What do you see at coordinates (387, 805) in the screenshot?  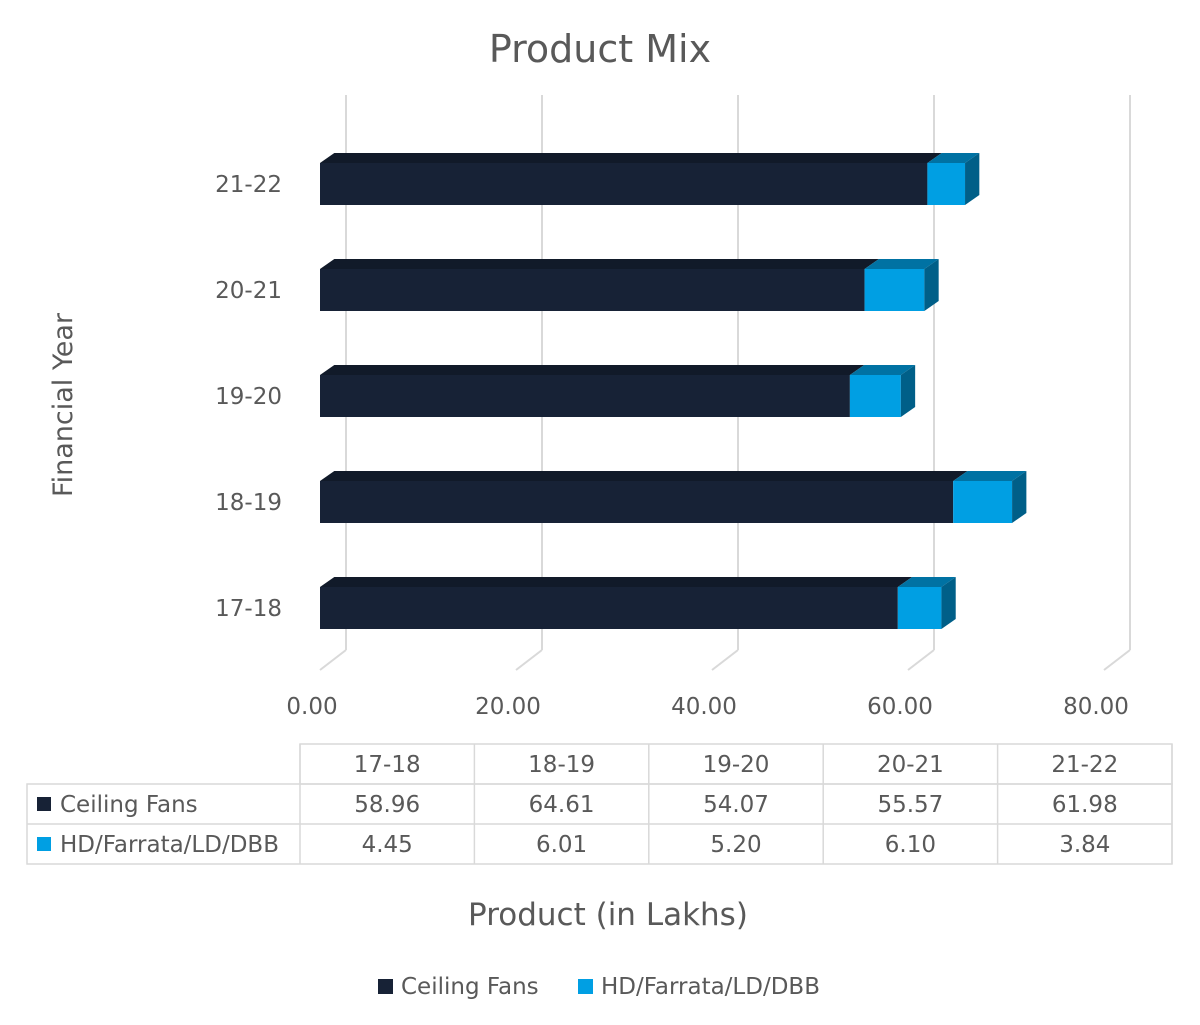 I see `table-value-cell: 58.96` at bounding box center [387, 805].